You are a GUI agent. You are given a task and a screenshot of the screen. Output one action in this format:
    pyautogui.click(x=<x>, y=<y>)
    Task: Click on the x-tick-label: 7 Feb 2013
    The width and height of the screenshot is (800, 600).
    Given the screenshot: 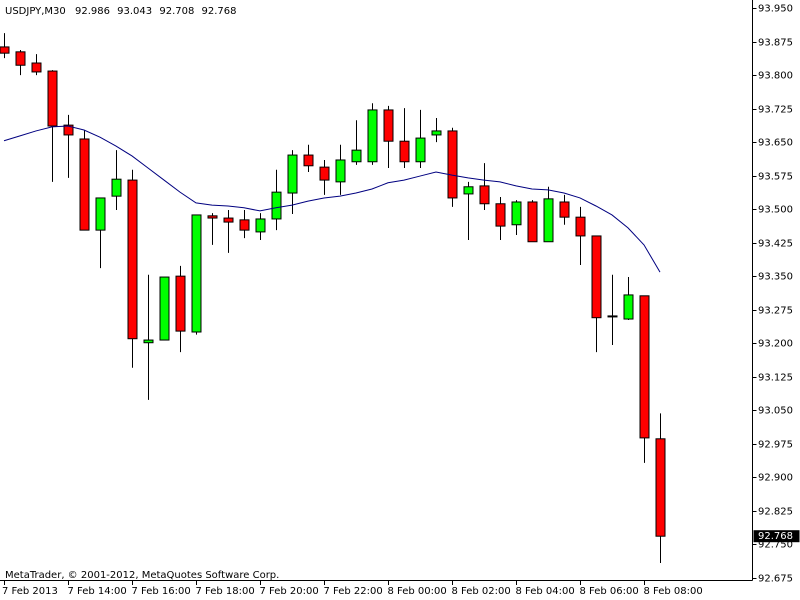 What is the action you would take?
    pyautogui.click(x=30, y=591)
    